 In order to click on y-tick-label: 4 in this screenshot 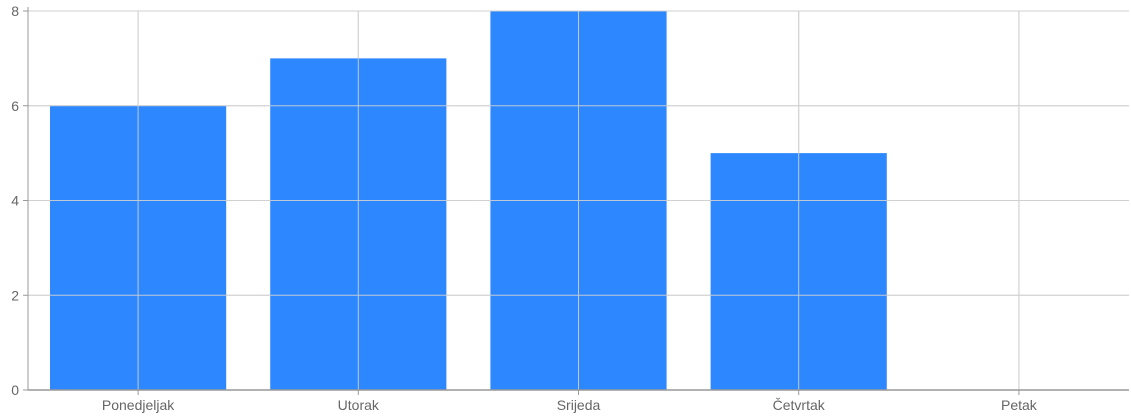, I will do `click(15, 201)`.